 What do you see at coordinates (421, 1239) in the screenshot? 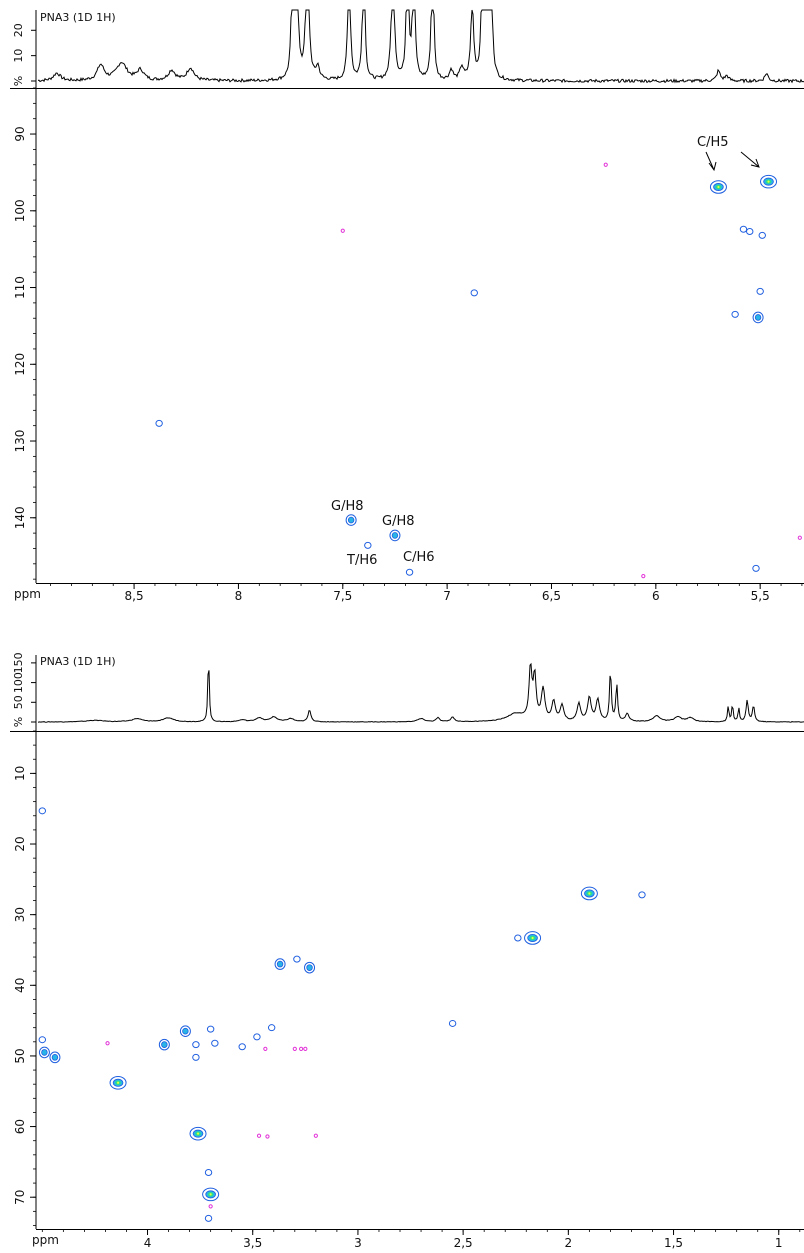
I see `x-axis-ticks: 4 3,5 3 2,5 2 1,5 1` at bounding box center [421, 1239].